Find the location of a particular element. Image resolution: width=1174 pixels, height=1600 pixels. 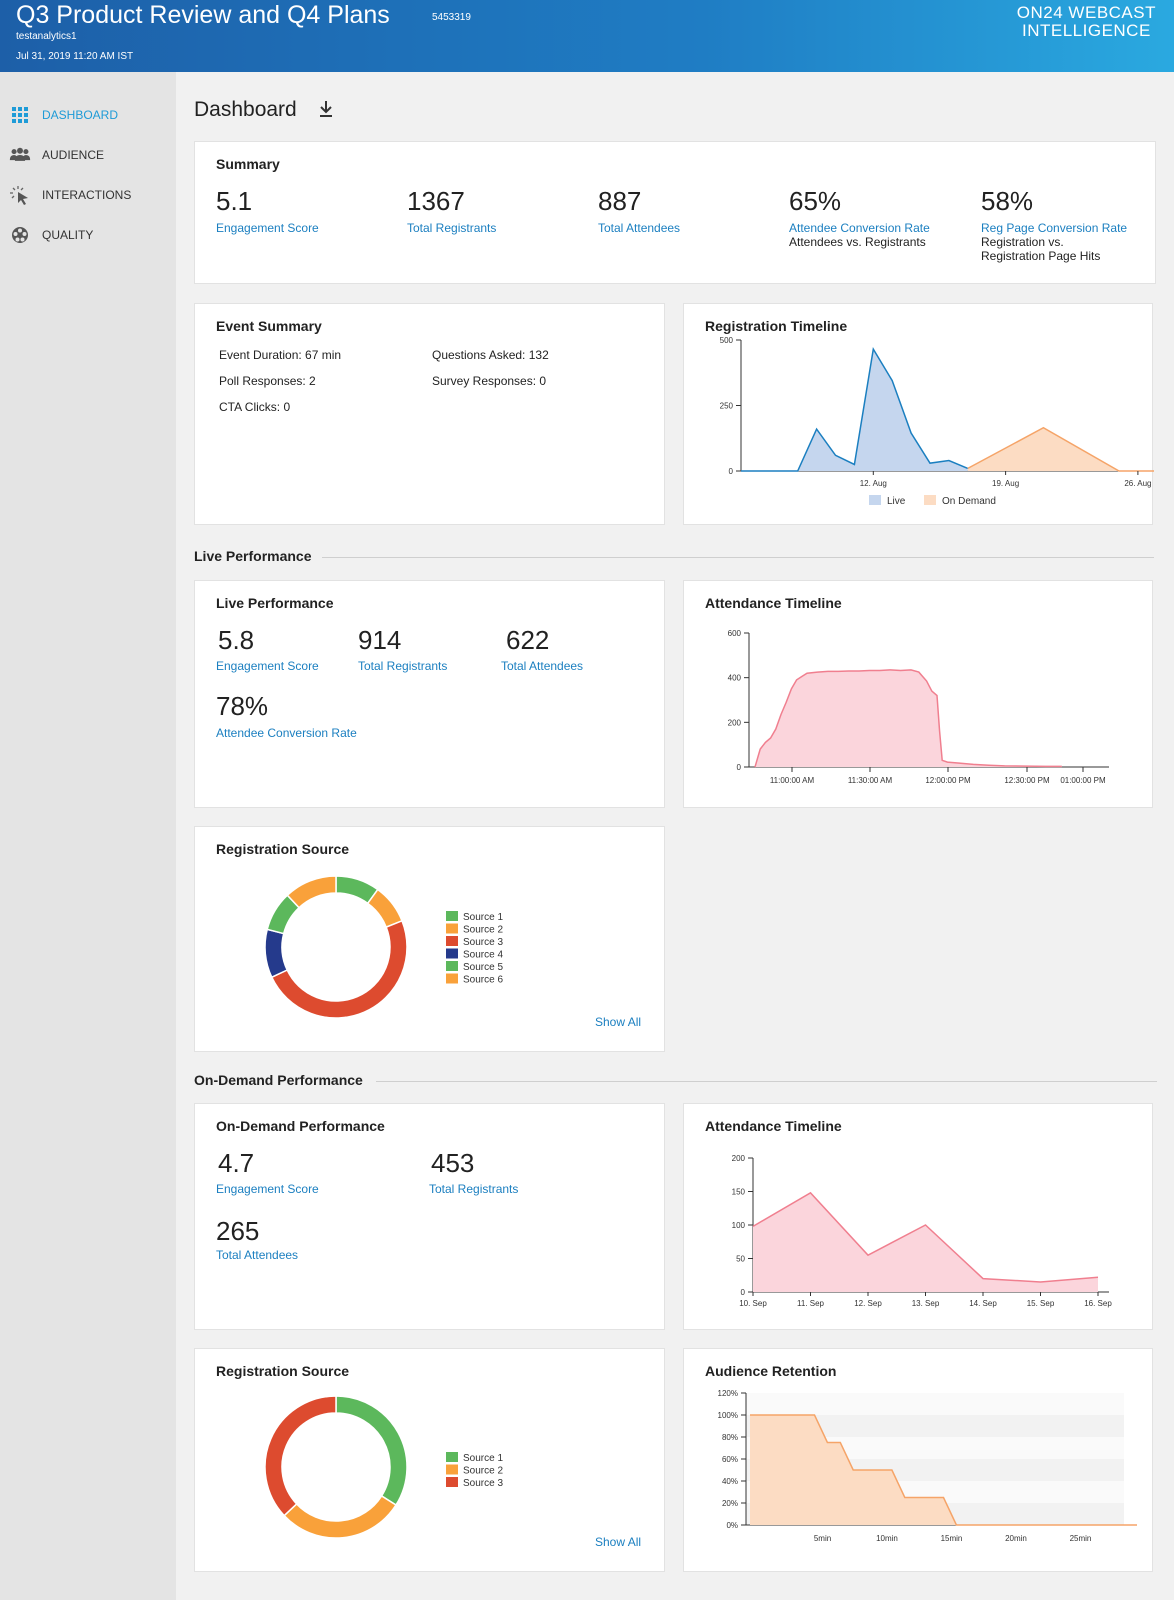

card-title: On-Demand Performance is located at coordinates (300, 1126).